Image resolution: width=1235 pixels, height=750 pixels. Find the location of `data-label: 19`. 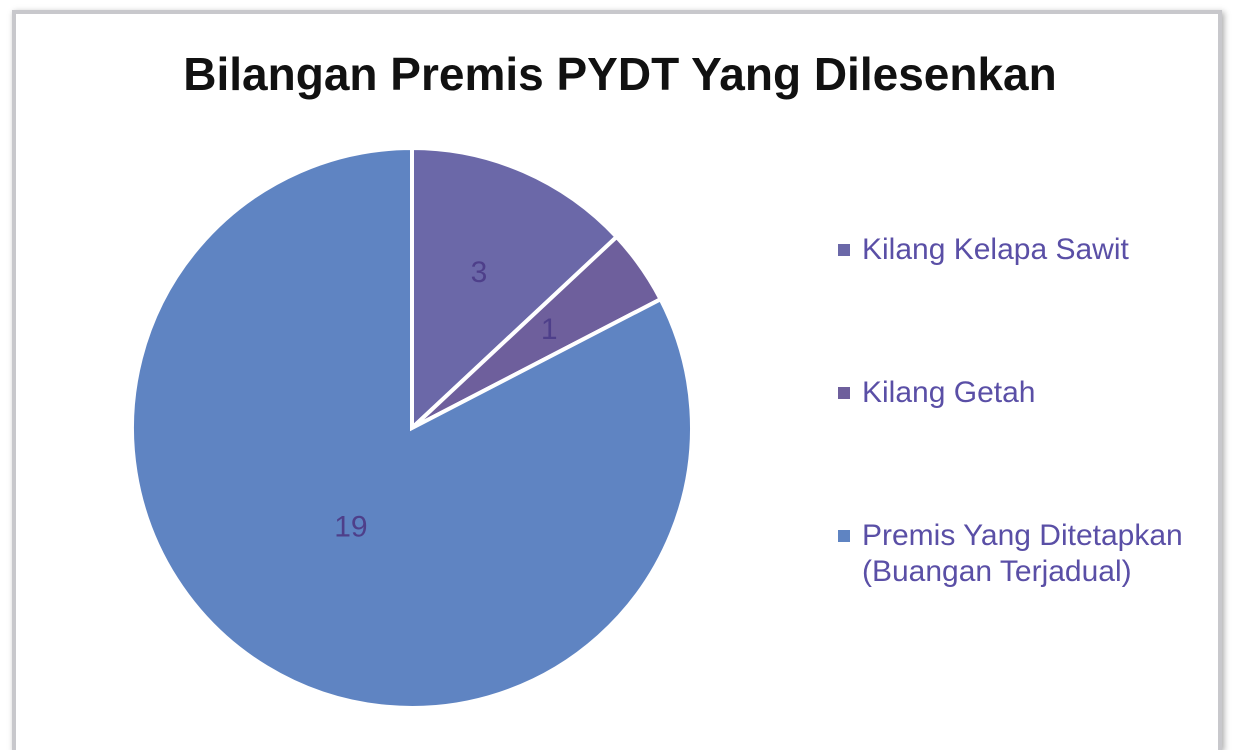

data-label: 19 is located at coordinates (350, 526).